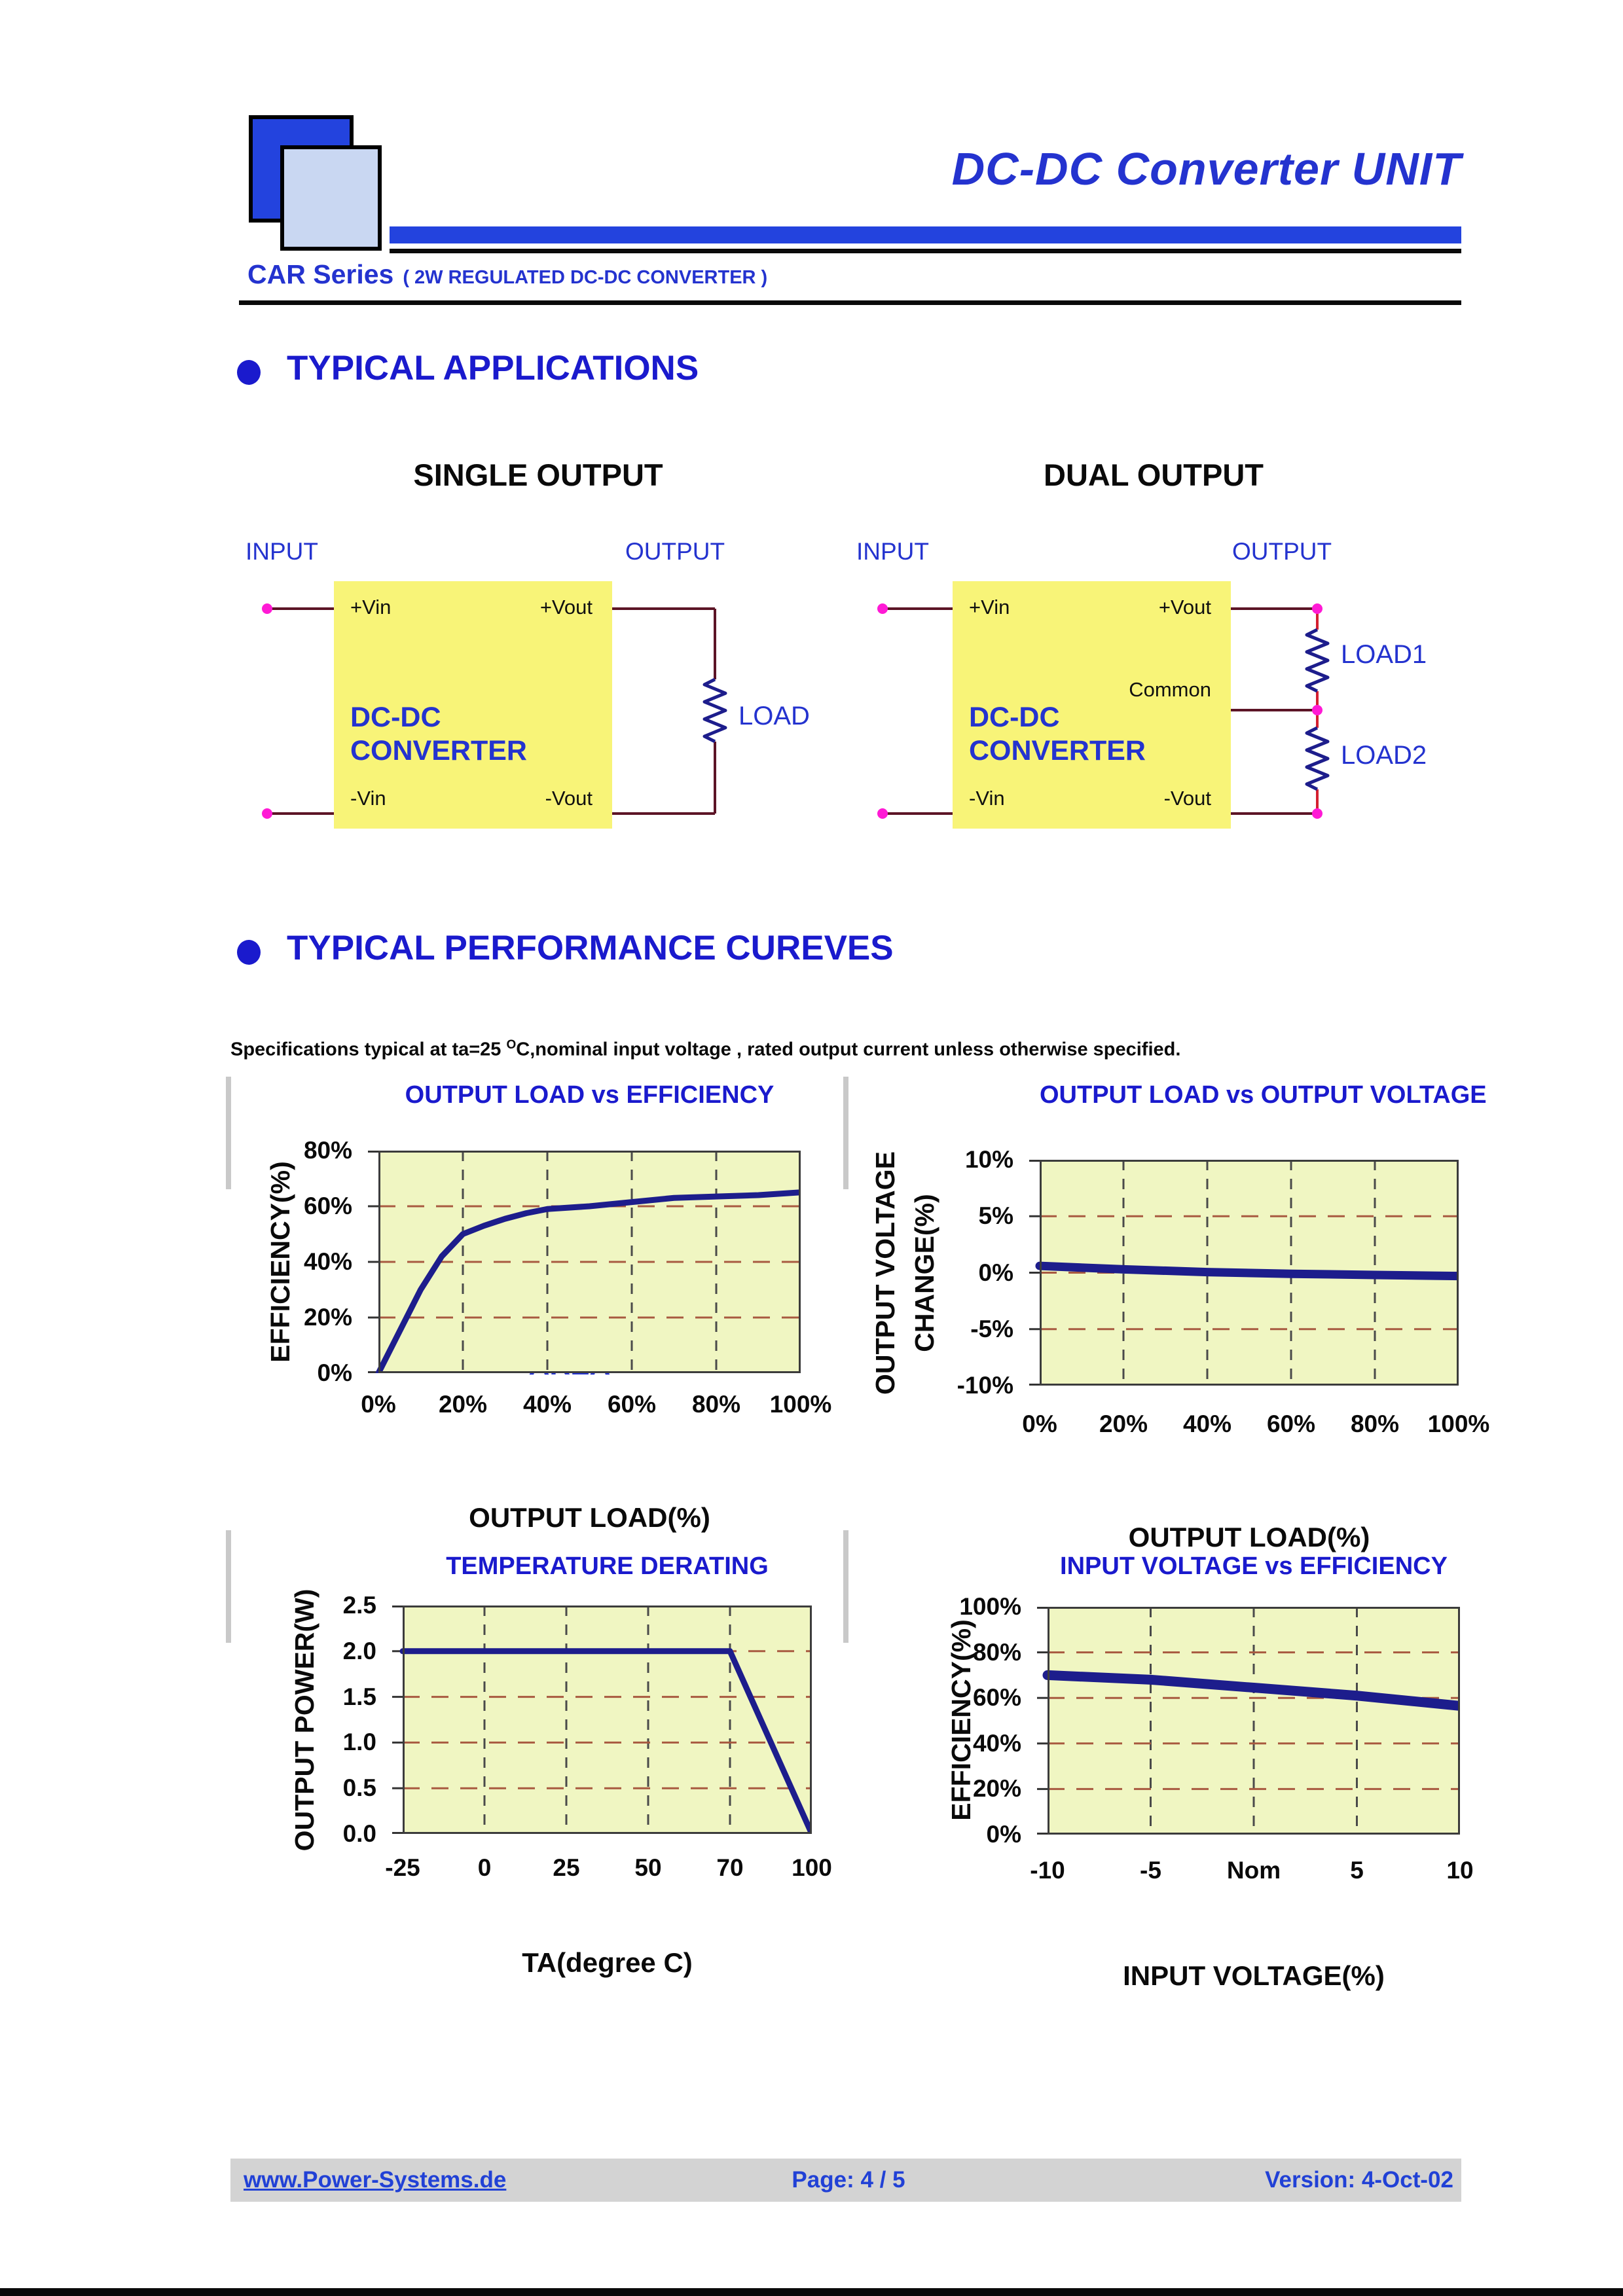 This screenshot has height=2296, width=1623. What do you see at coordinates (1253, 1870) in the screenshot?
I see `x-tick-label: Nom` at bounding box center [1253, 1870].